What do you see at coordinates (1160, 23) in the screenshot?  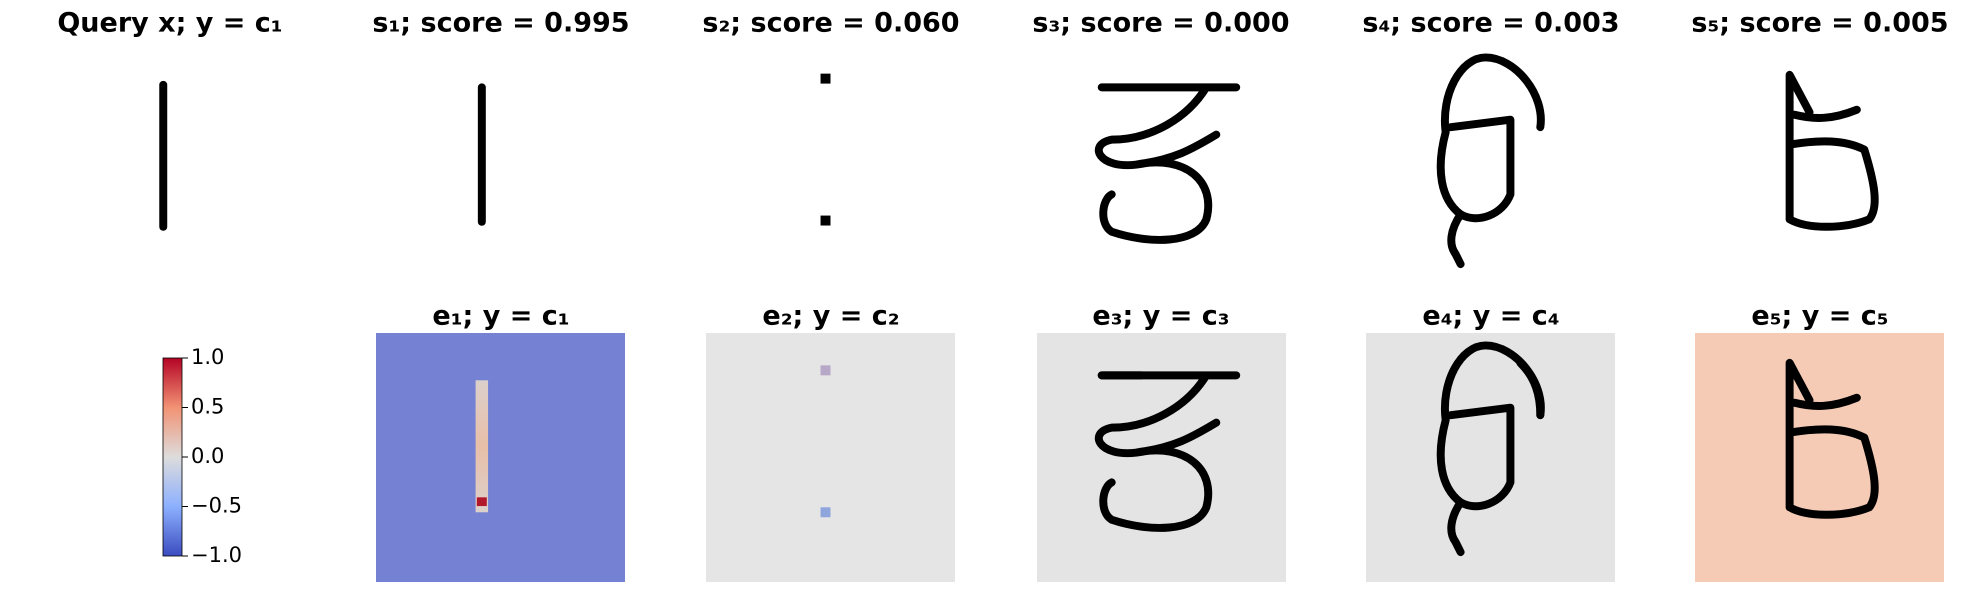 I see `panel-title: s₃; score = 0.000` at bounding box center [1160, 23].